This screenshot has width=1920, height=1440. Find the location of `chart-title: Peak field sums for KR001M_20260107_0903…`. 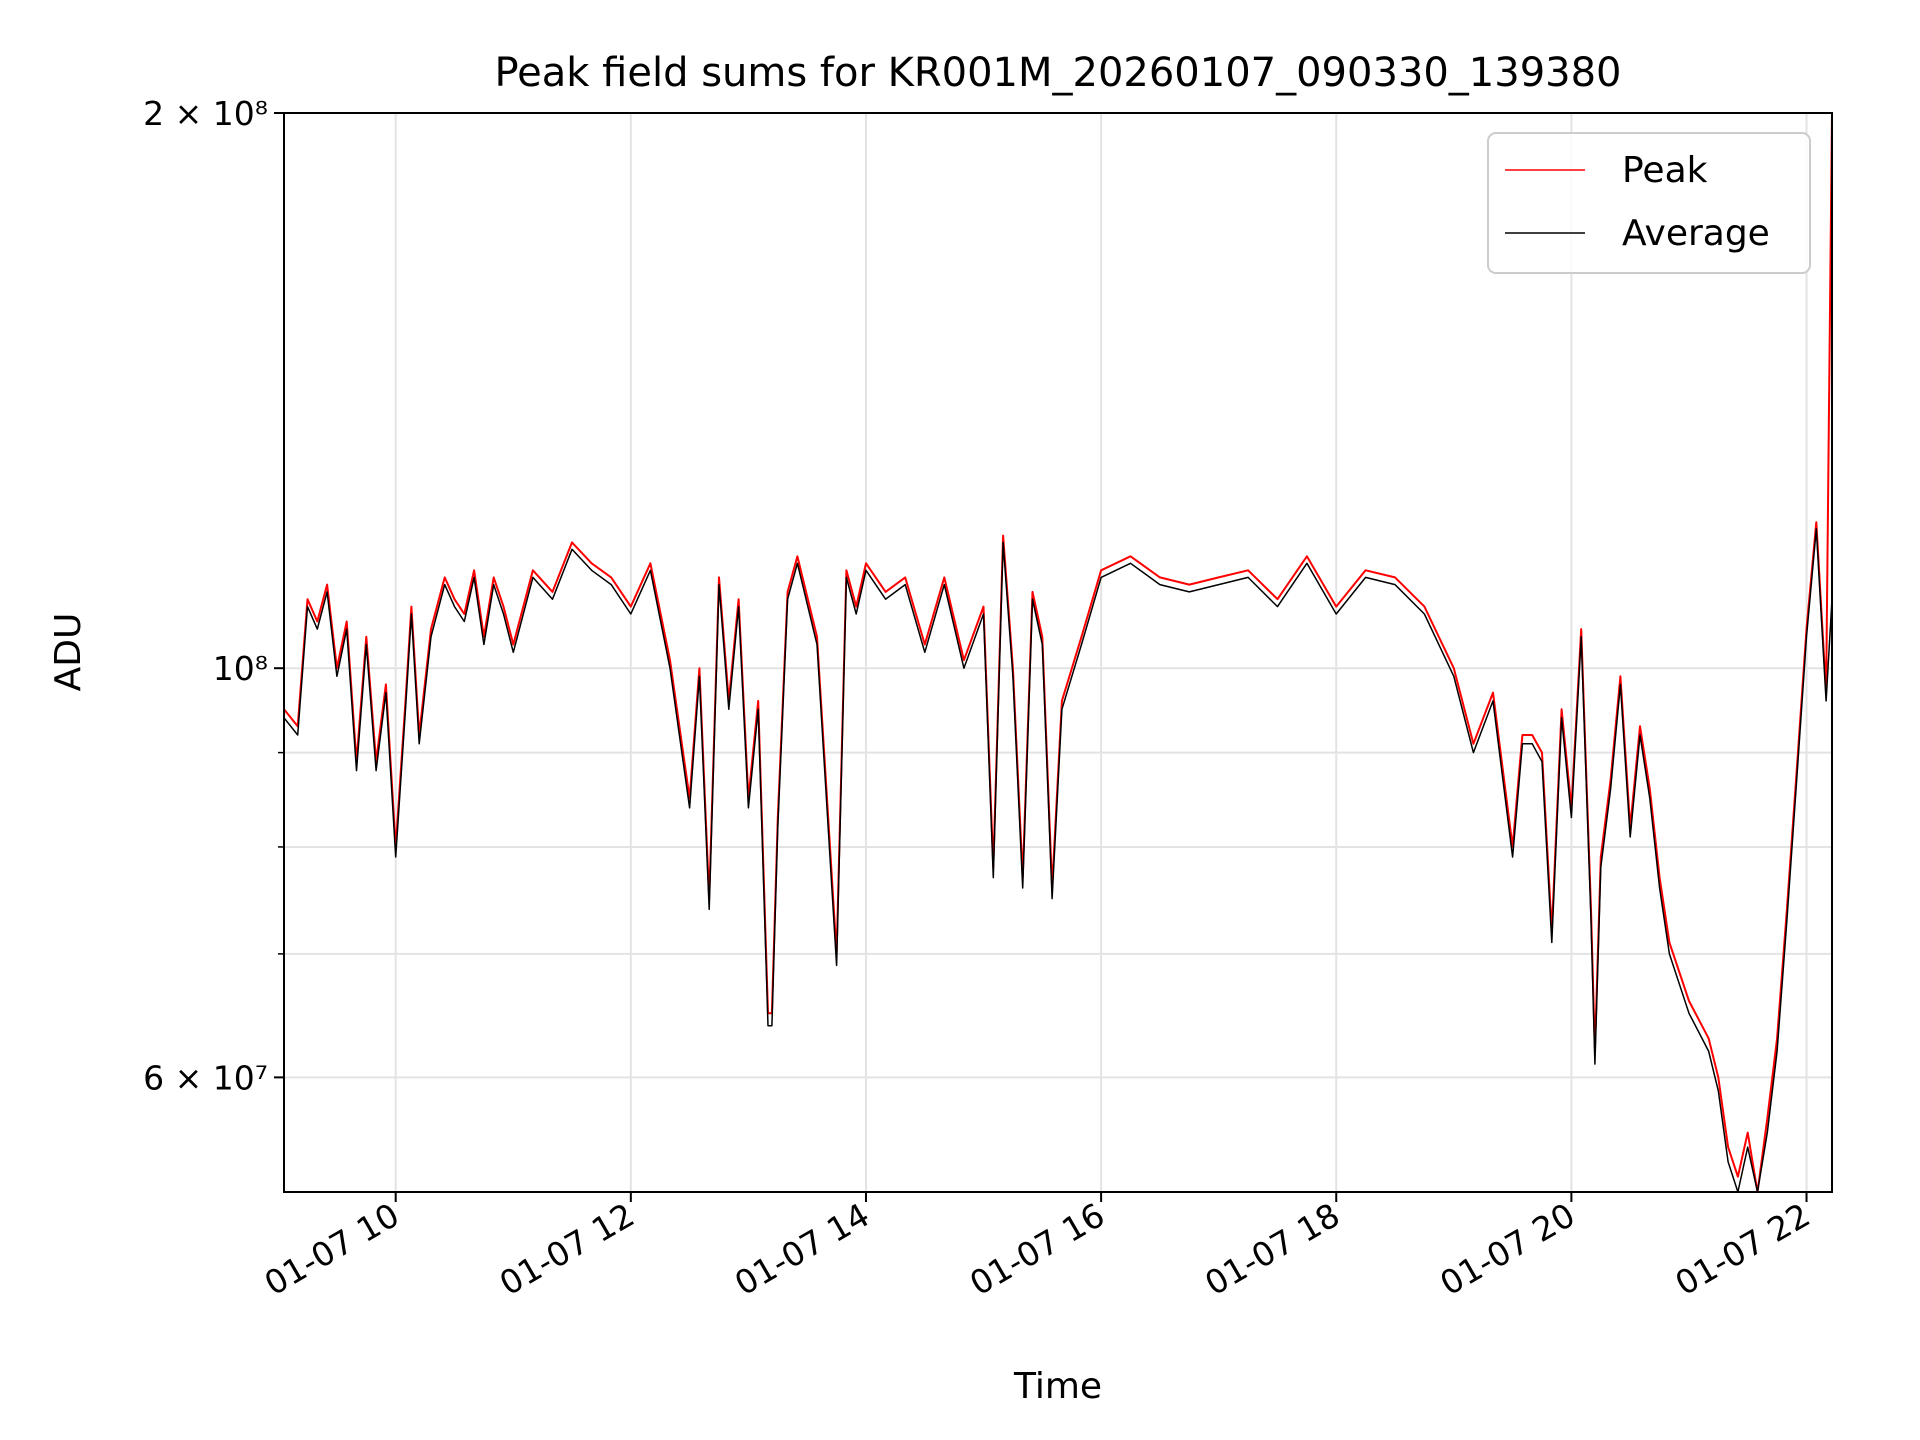

chart-title: Peak field sums for KR001M_20260107_0903… is located at coordinates (1057, 73).